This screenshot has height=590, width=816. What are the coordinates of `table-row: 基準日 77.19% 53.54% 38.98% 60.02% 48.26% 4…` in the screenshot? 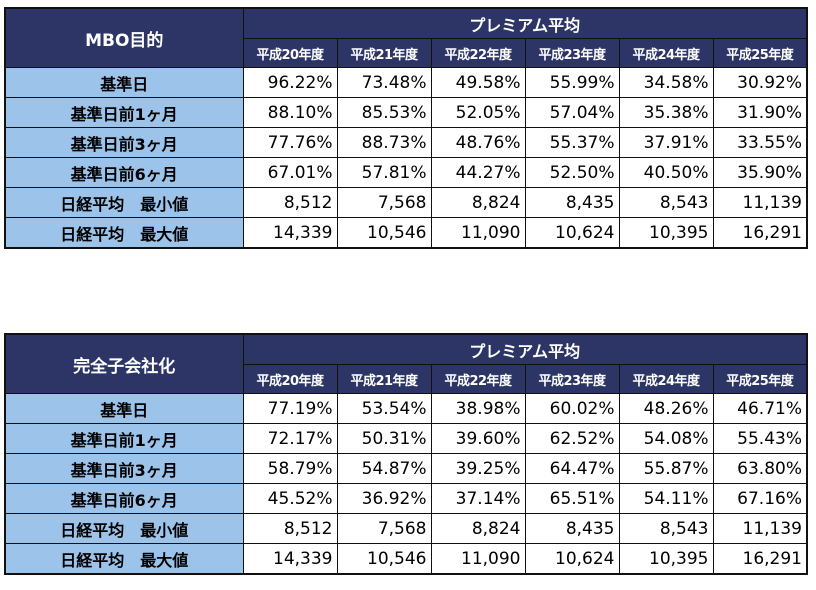 It's located at (406, 408).